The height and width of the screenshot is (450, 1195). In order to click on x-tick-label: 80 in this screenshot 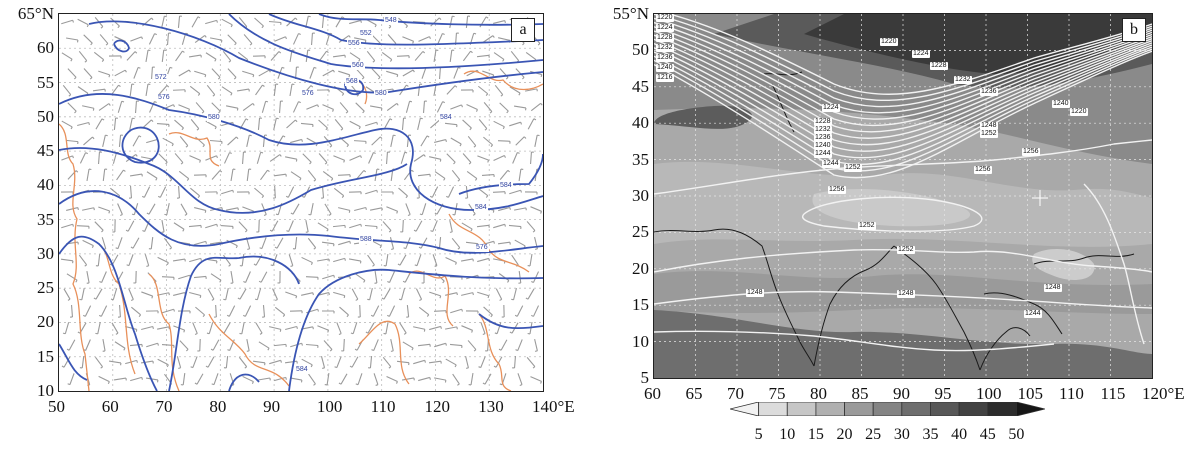, I will do `click(218, 406)`.